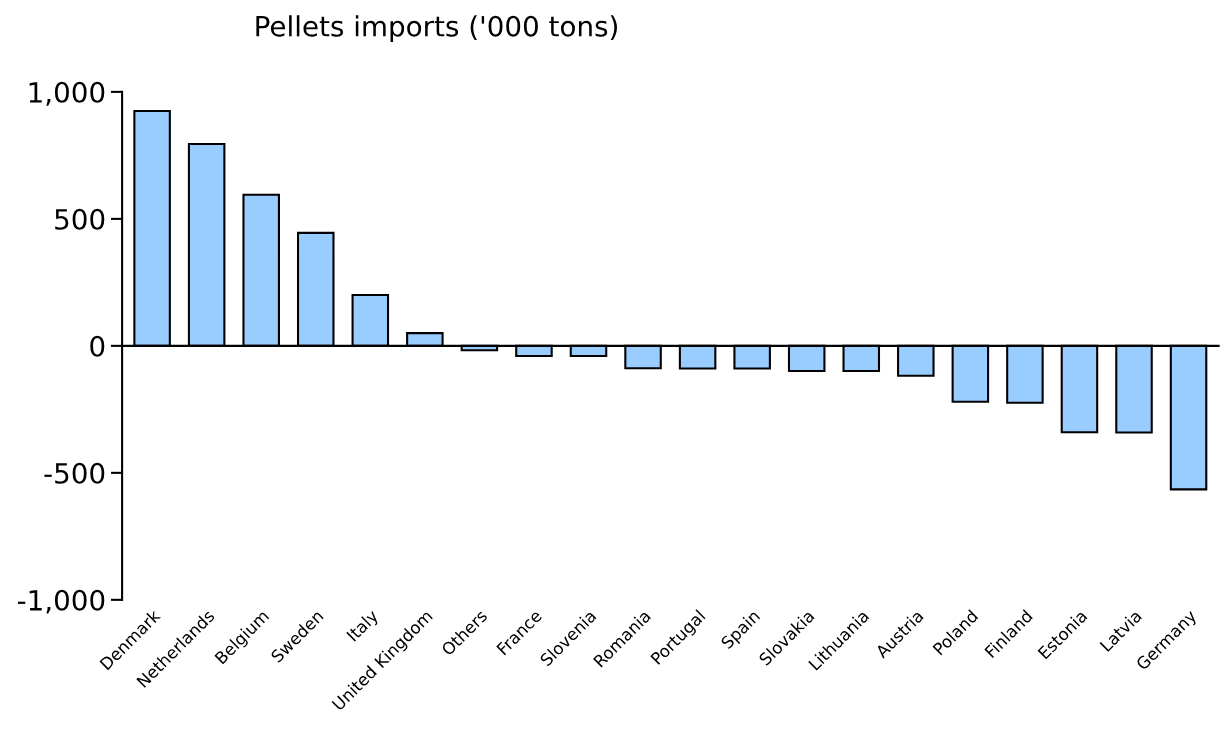  What do you see at coordinates (67, 93) in the screenshot?
I see `y-tick-label: 1,000` at bounding box center [67, 93].